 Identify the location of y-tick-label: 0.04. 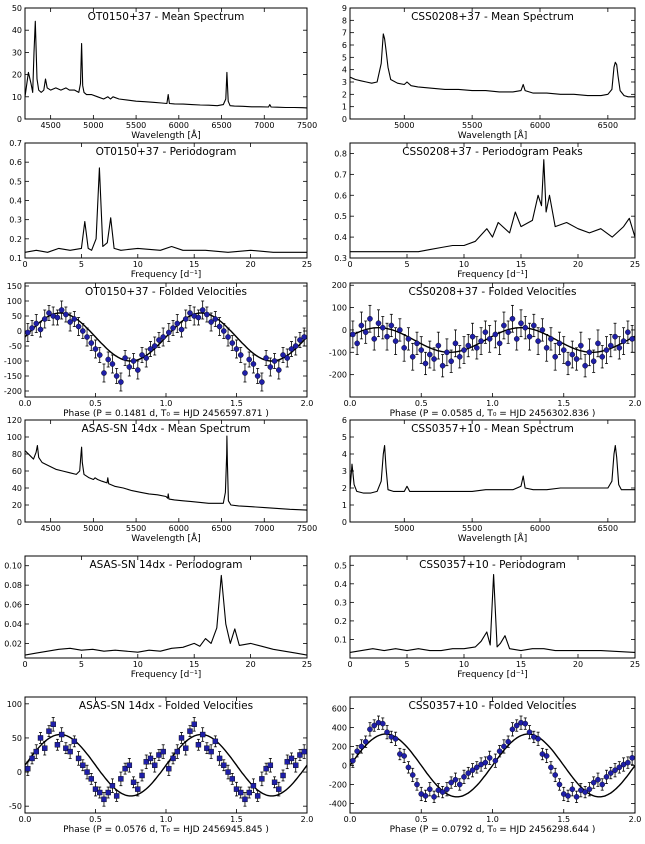
(13, 624).